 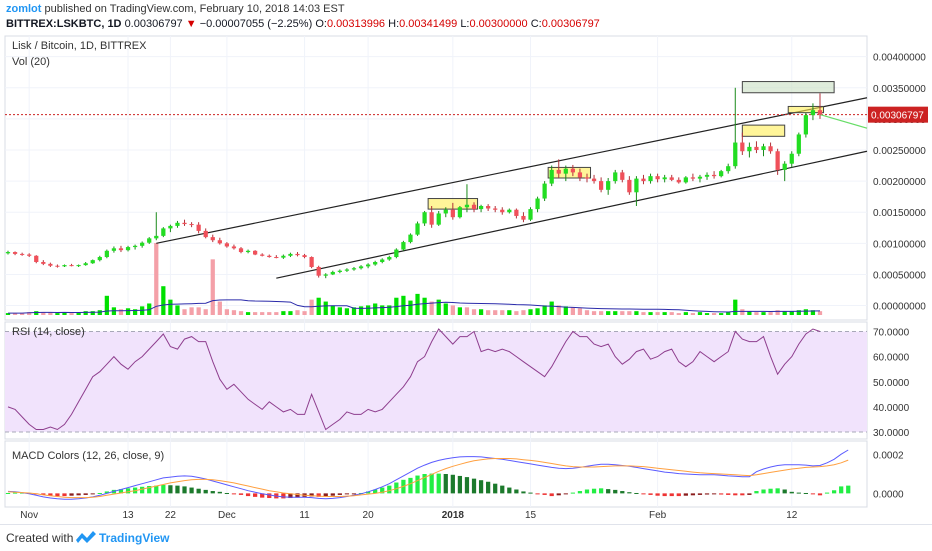 What do you see at coordinates (843, 121) in the screenshot?
I see `projection-line` at bounding box center [843, 121].